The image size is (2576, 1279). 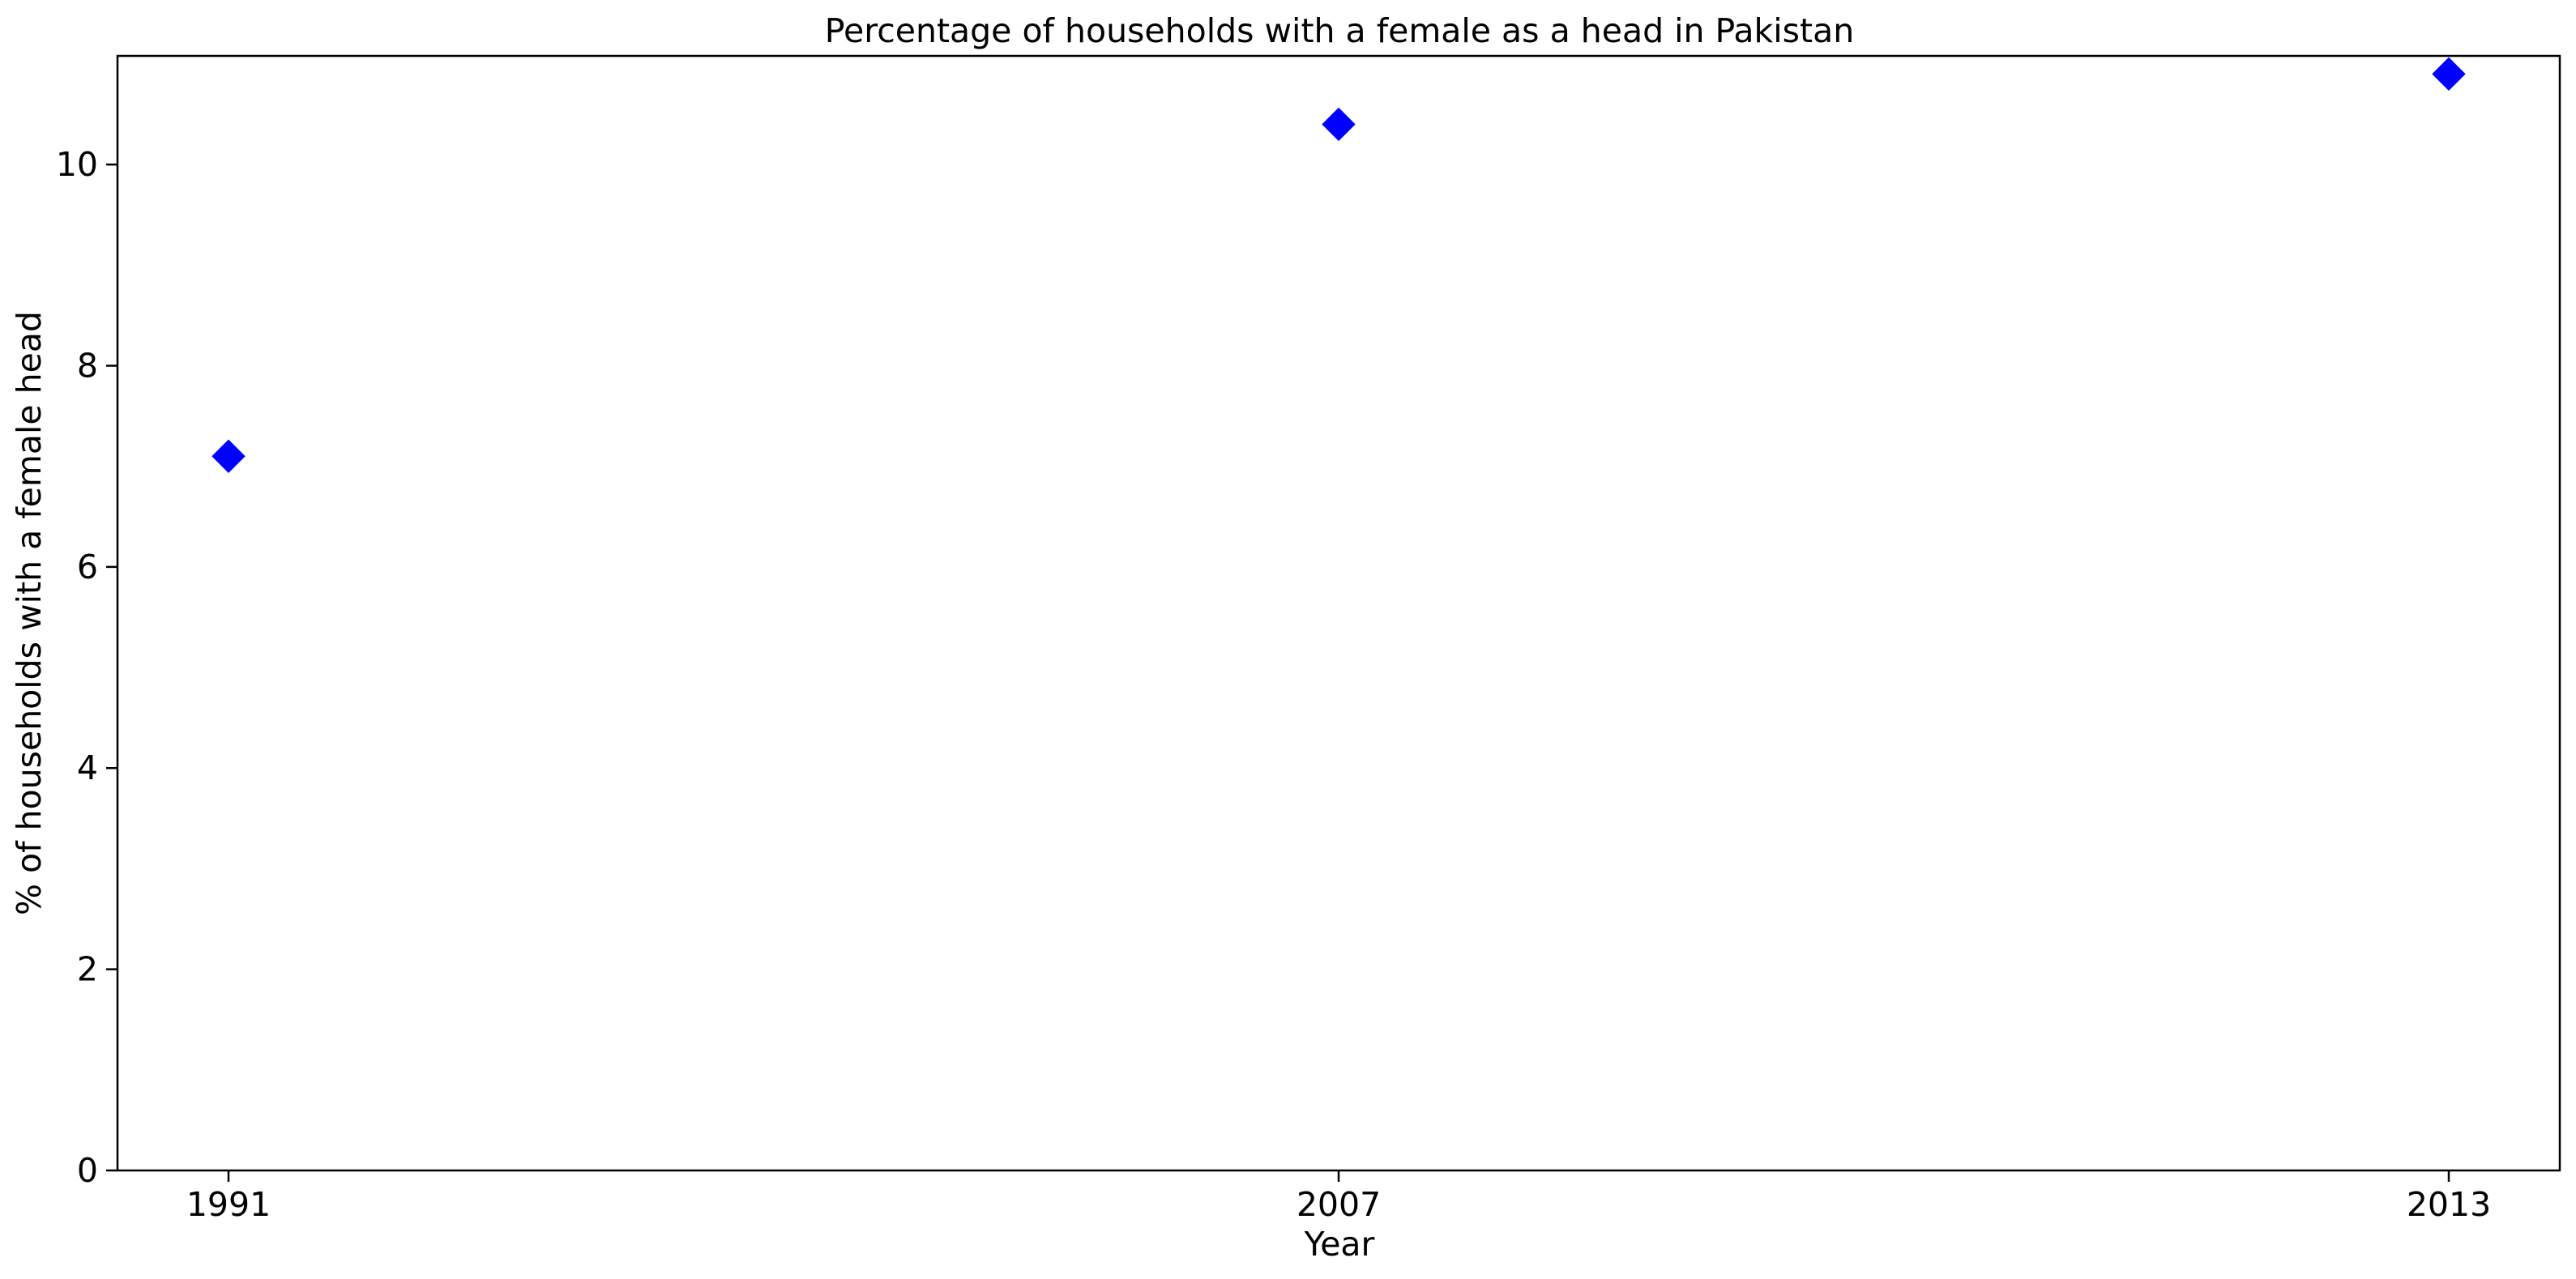 I want to click on y-tick-label: 10, so click(x=77, y=164).